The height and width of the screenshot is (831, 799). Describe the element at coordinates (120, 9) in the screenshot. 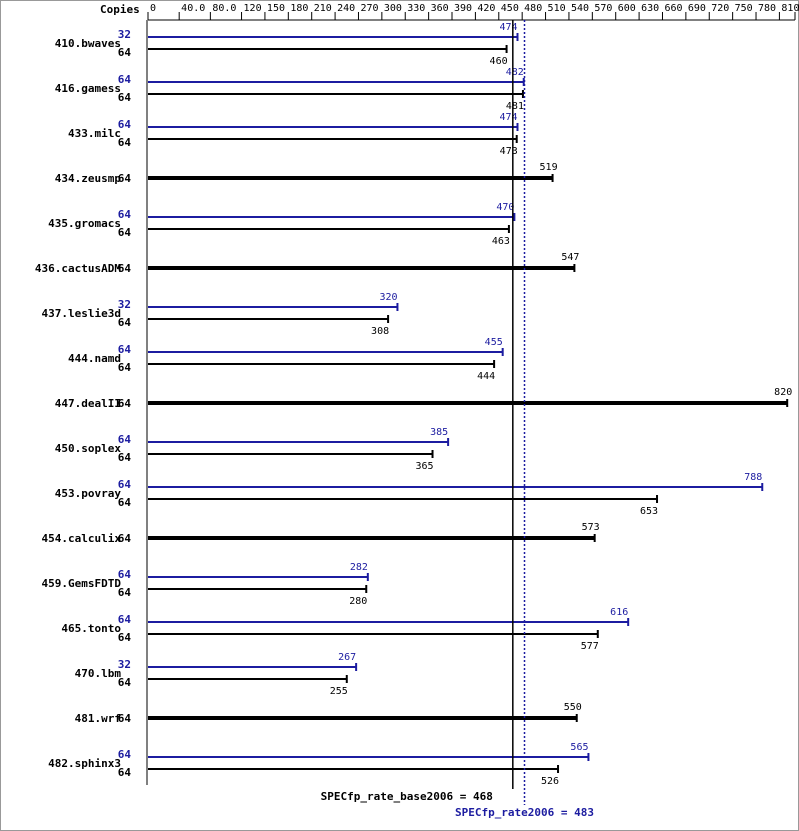

I see `axis-title: Copies` at that location.